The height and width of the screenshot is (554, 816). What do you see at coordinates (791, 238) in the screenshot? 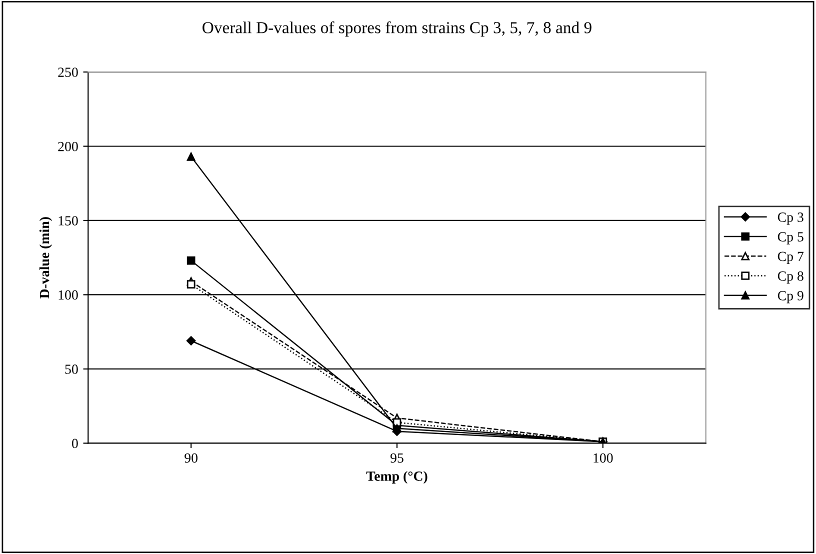
I see `legend-label: Cp 5` at bounding box center [791, 238].